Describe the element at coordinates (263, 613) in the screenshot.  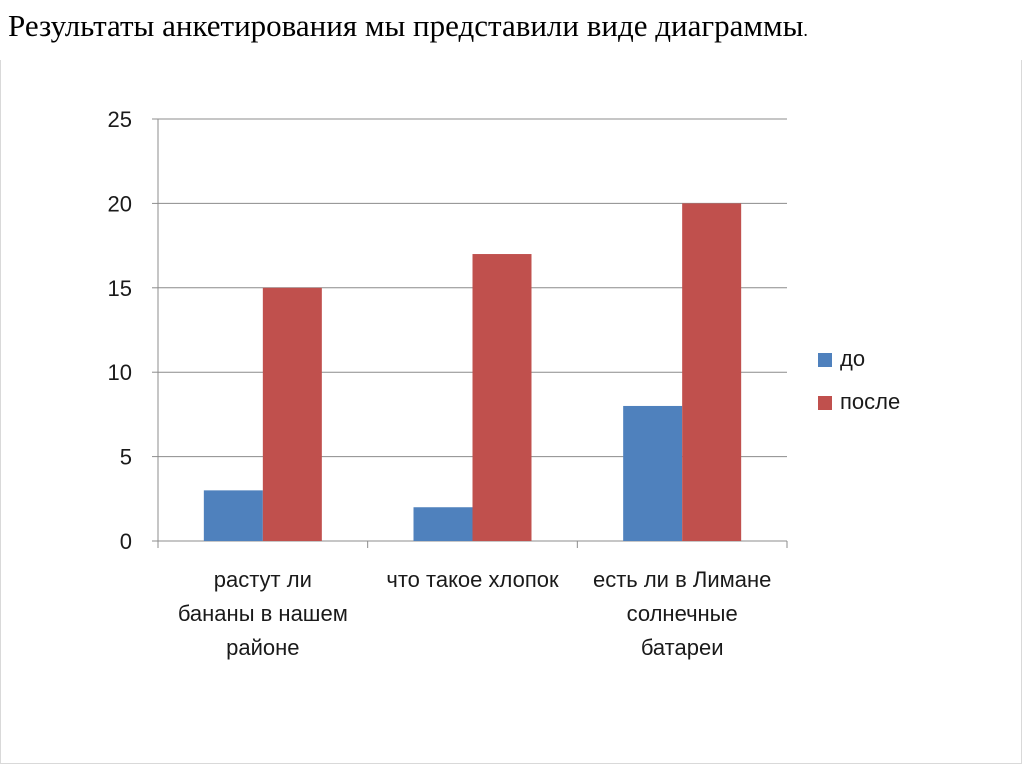
I see `category-label: бананы в нашем` at that location.